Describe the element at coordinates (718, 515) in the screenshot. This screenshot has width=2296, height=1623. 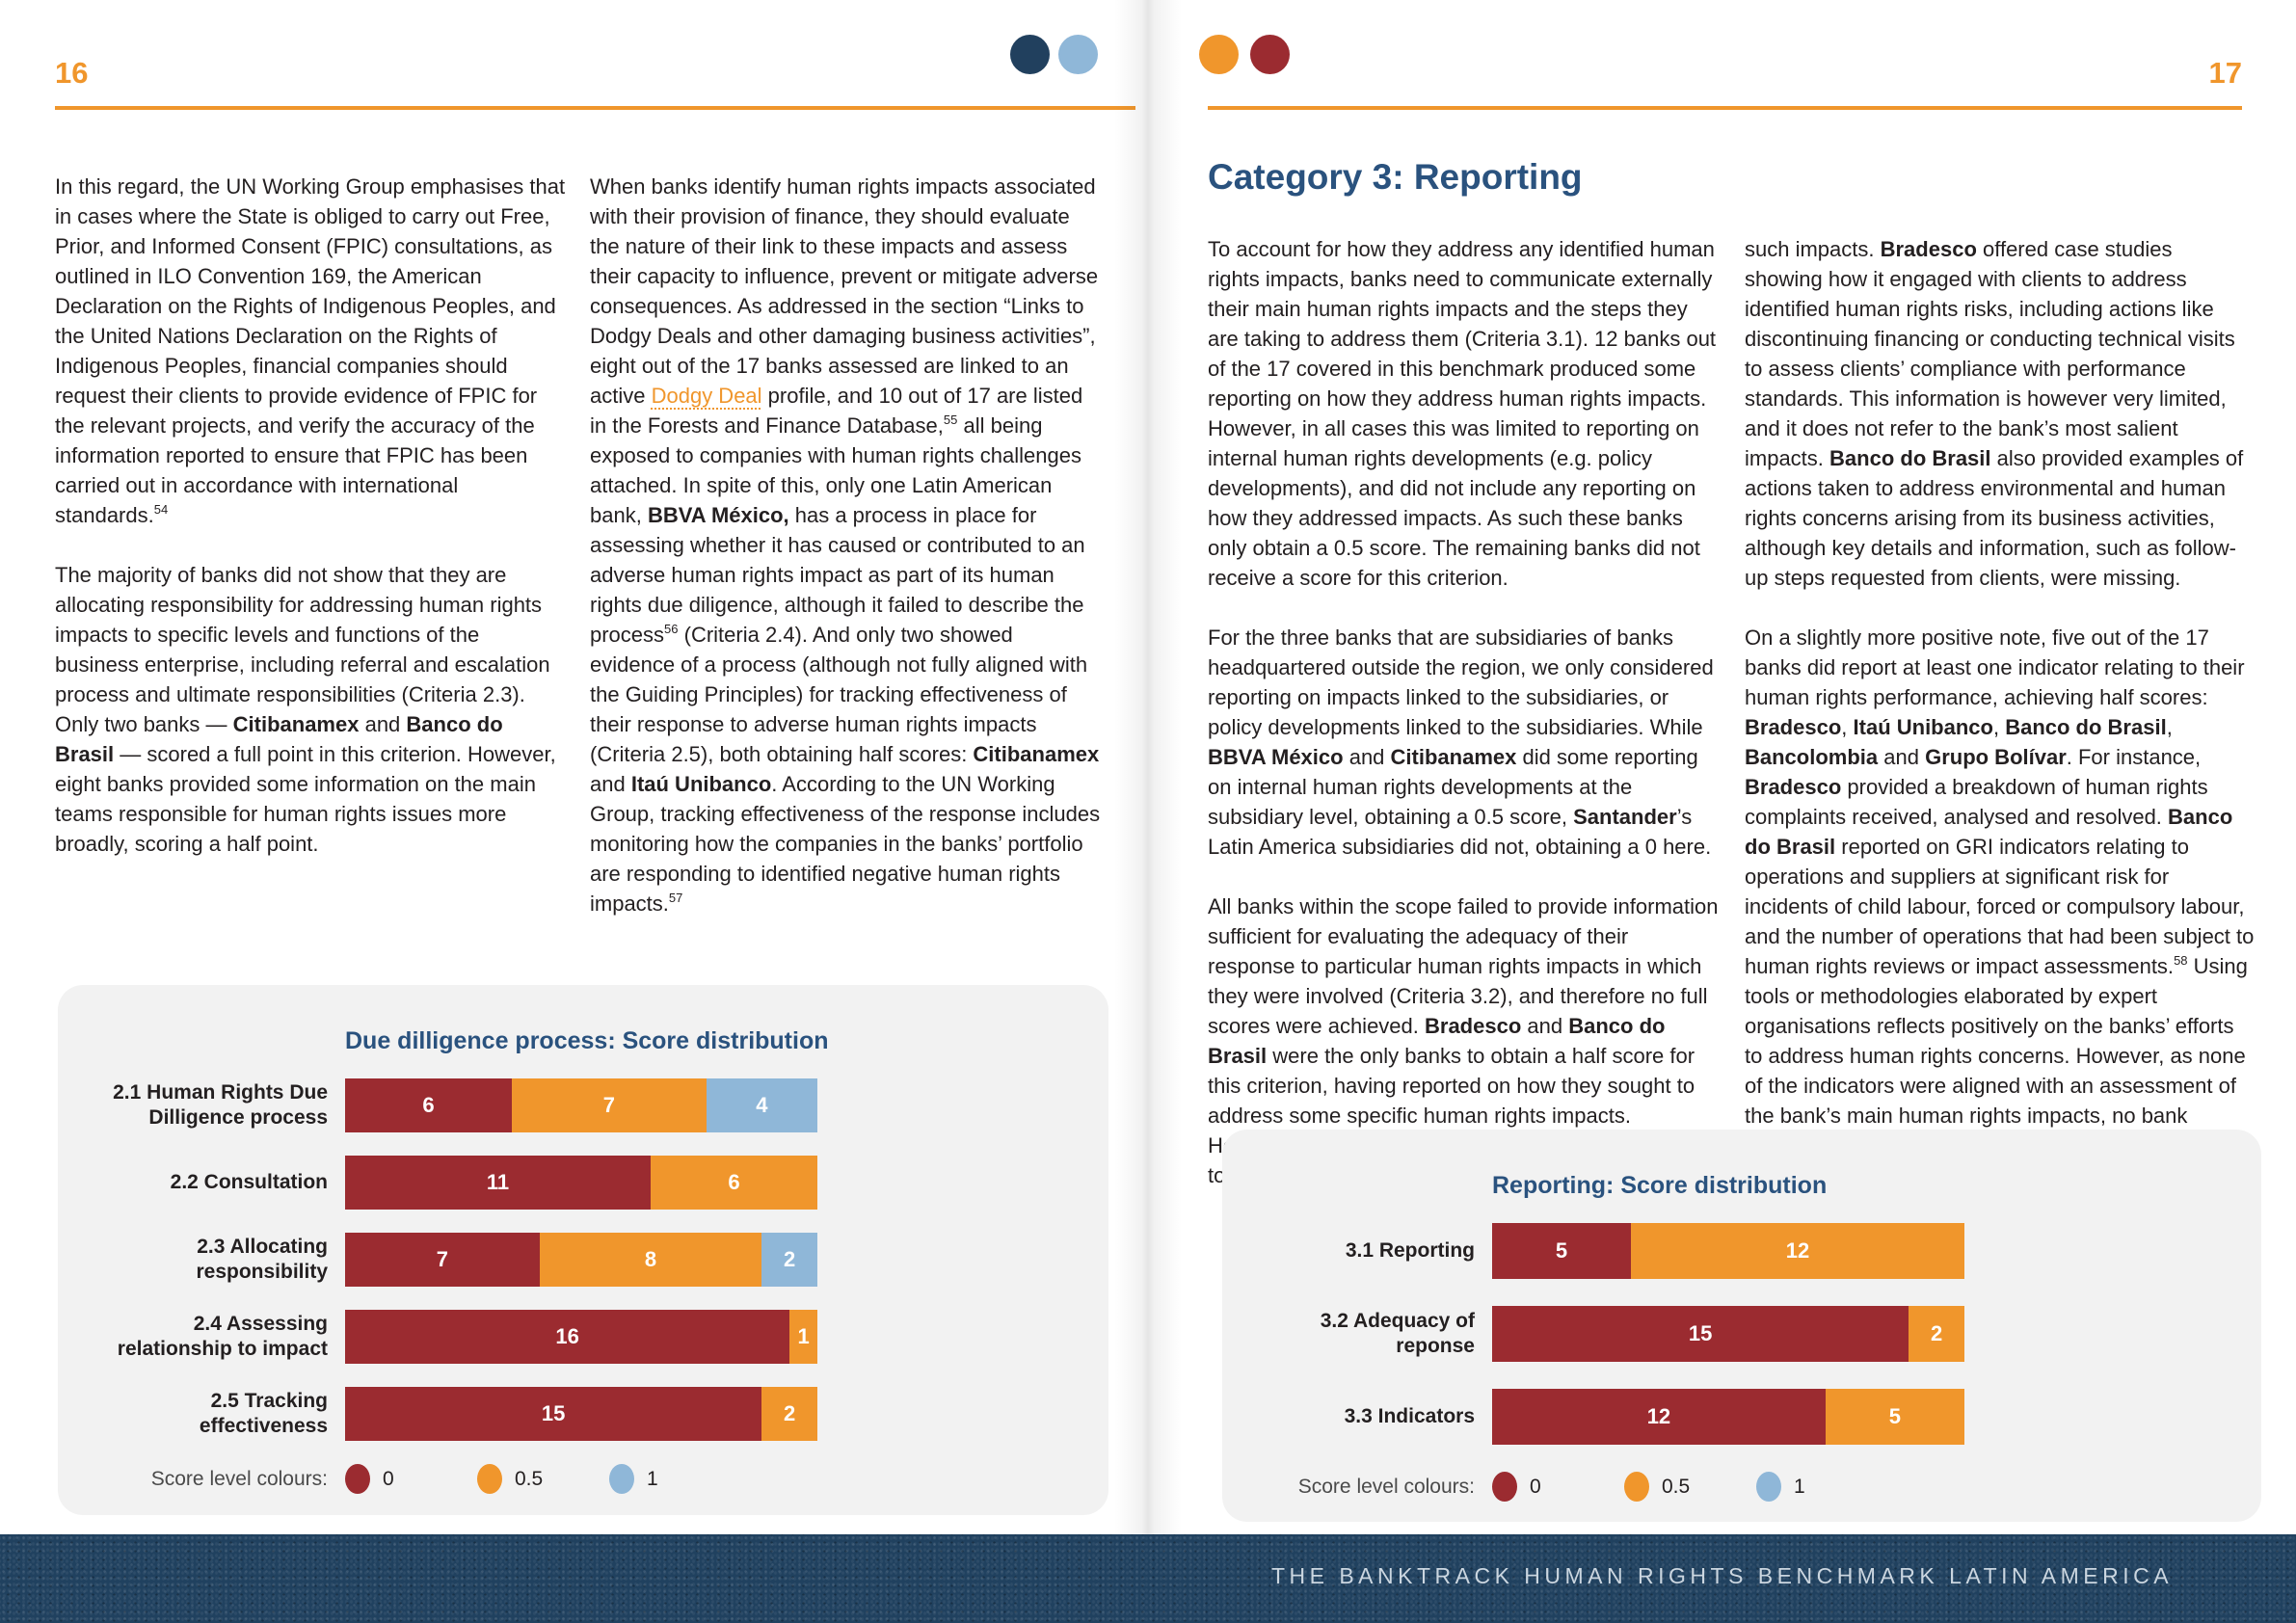
I see `bank-name: BBVA México,` at that location.